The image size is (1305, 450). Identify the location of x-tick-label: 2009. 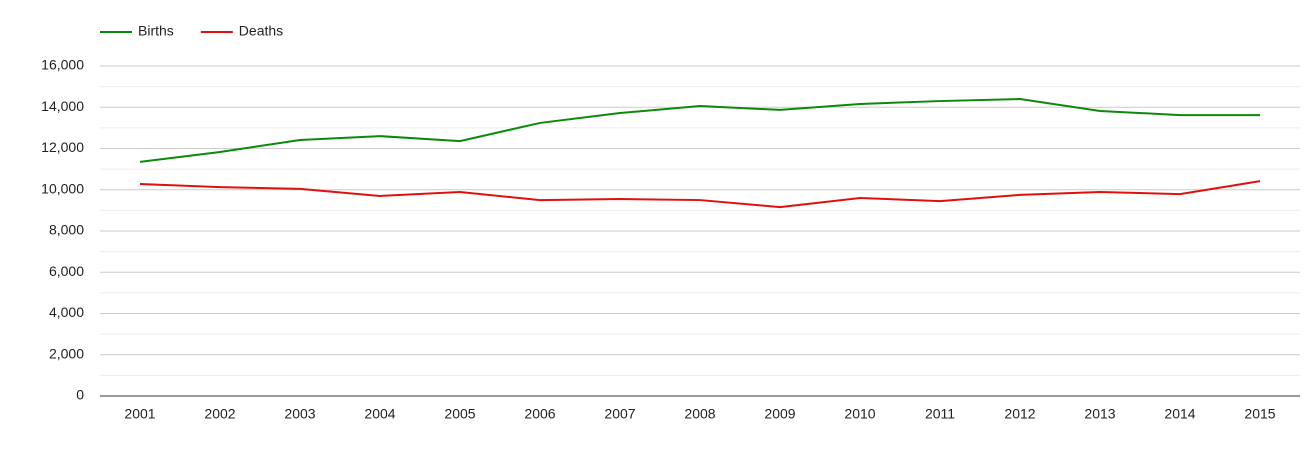
(779, 414).